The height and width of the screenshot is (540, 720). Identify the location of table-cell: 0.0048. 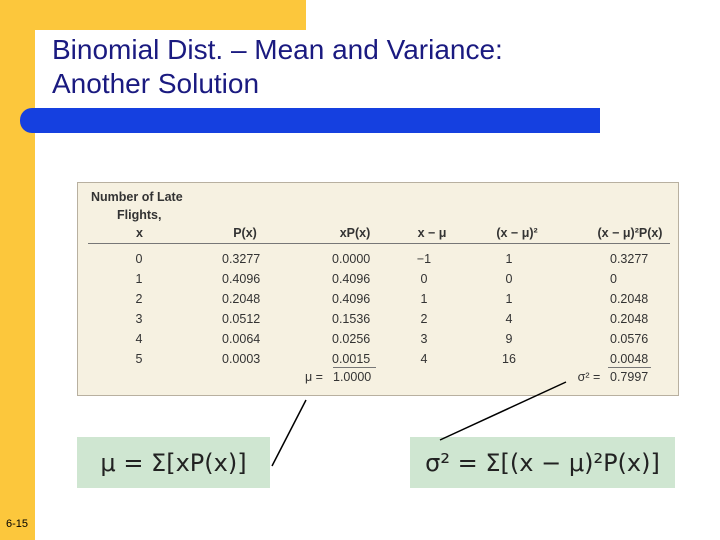
(629, 359).